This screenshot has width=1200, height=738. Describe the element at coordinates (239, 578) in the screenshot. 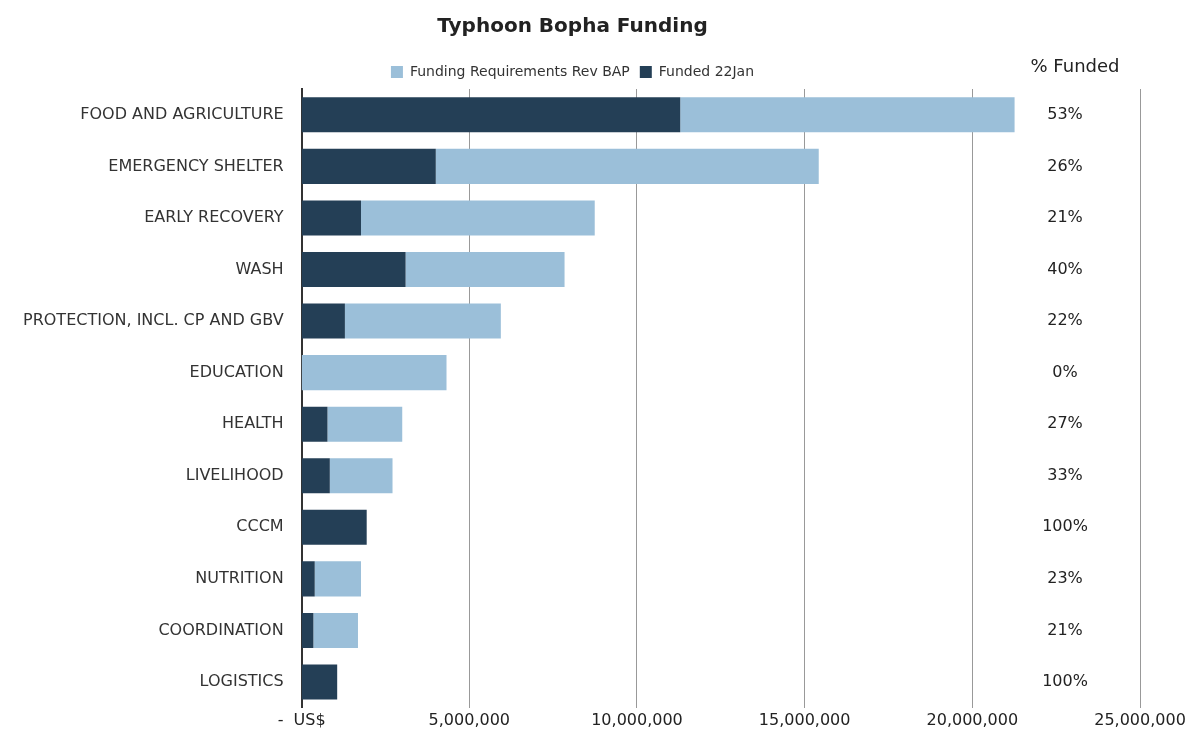

I see `y-tick-label: NUTRITION` at that location.